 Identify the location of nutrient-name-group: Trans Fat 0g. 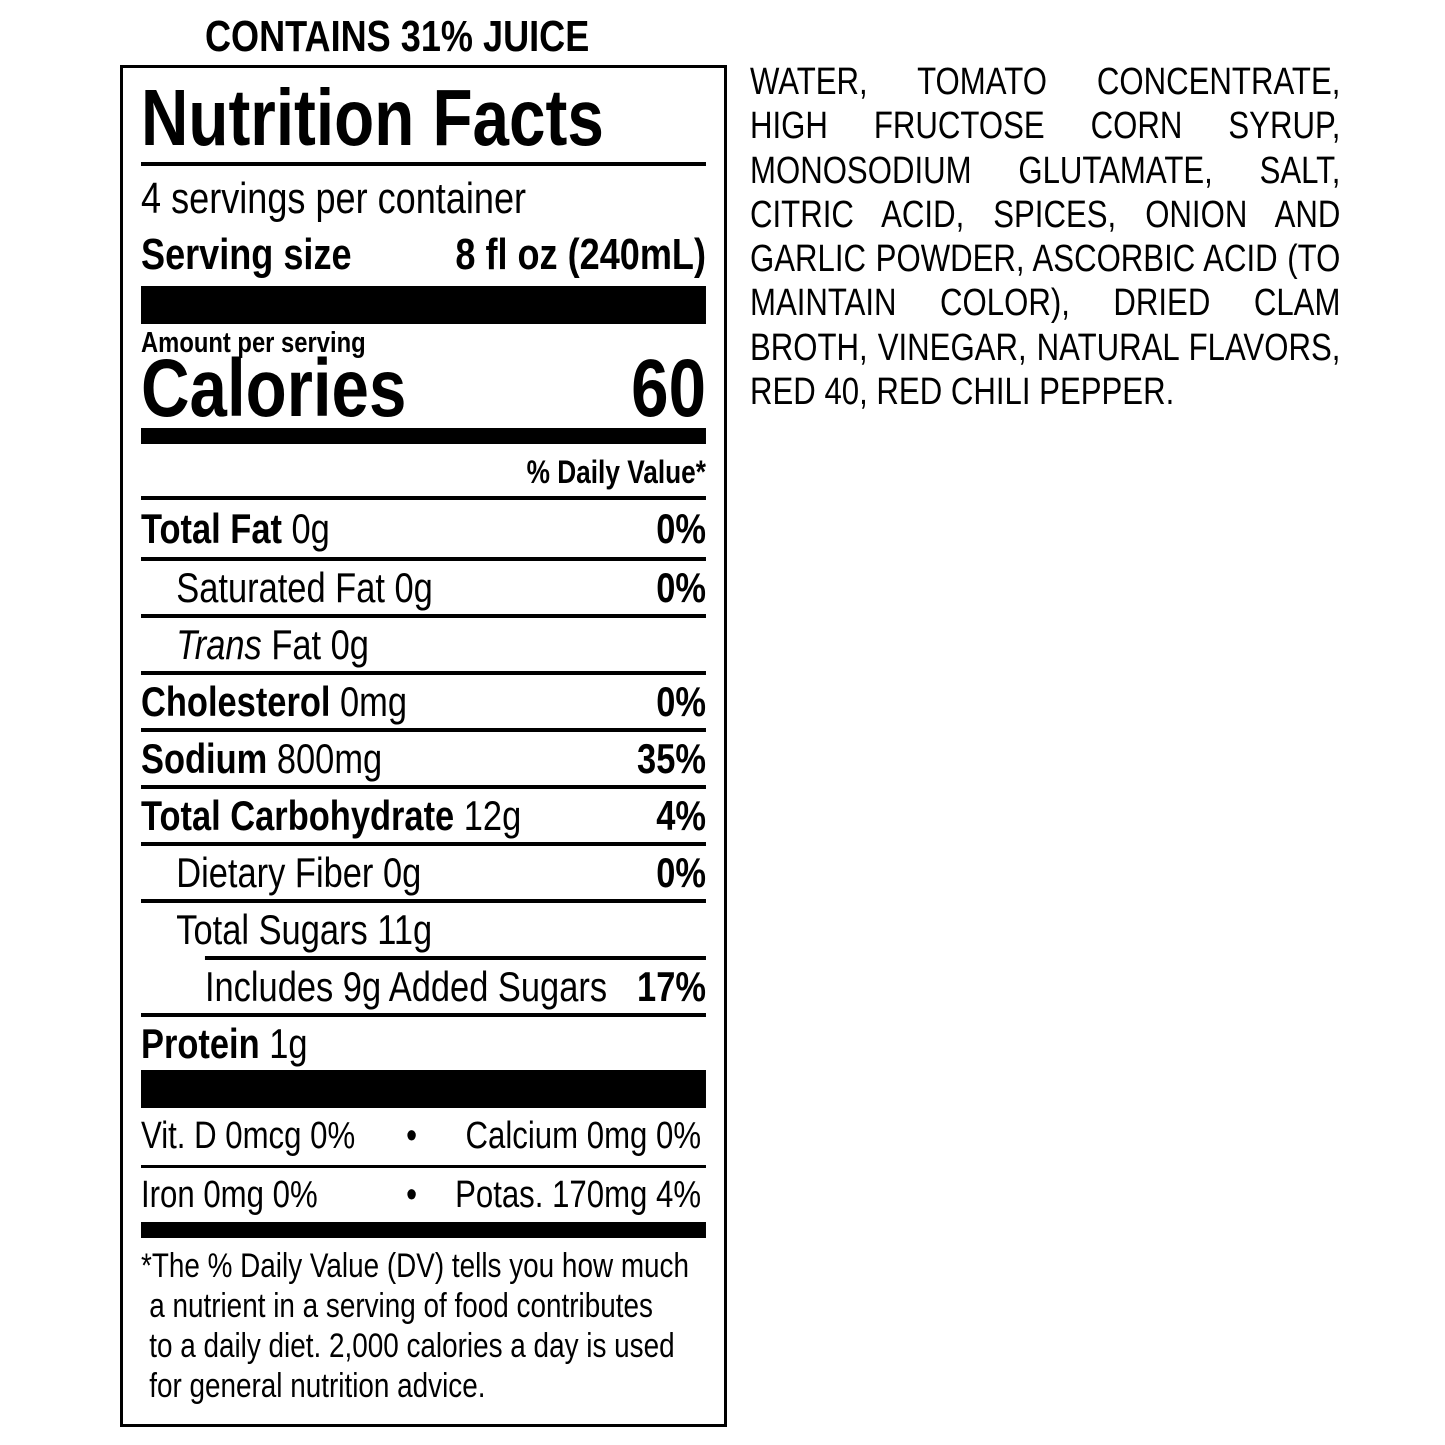
(255, 645).